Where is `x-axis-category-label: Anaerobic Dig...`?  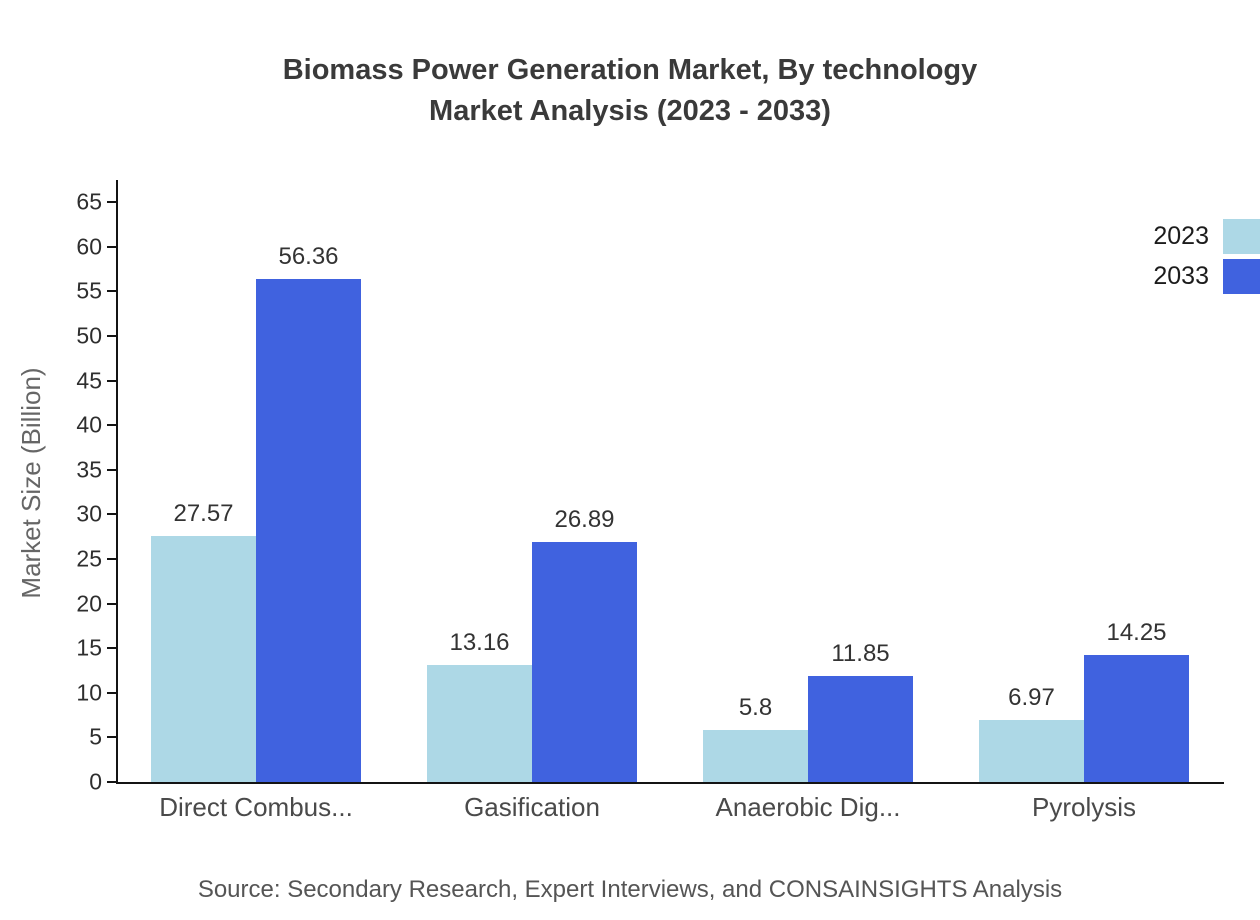 x-axis-category-label: Anaerobic Dig... is located at coordinates (808, 807).